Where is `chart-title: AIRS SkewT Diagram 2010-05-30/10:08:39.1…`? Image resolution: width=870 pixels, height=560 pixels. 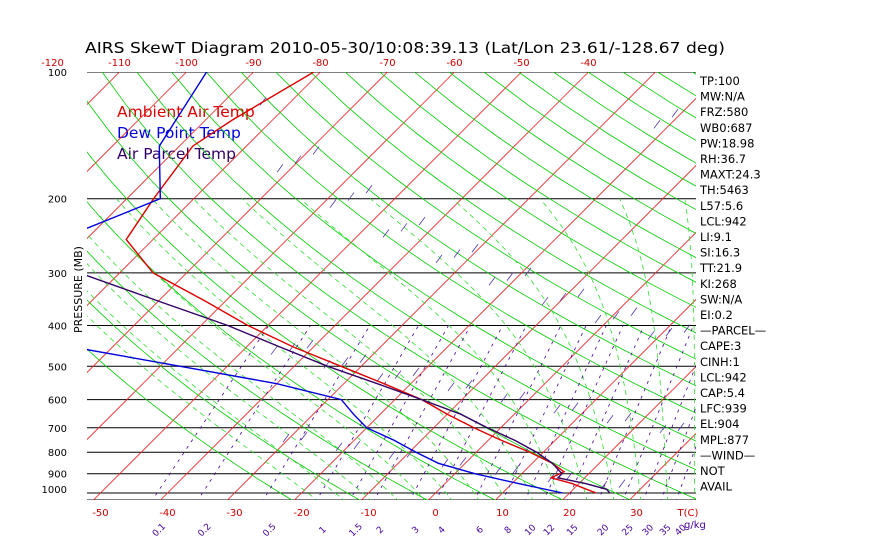 chart-title: AIRS SkewT Diagram 2010-05-30/10:08:39.1… is located at coordinates (405, 48).